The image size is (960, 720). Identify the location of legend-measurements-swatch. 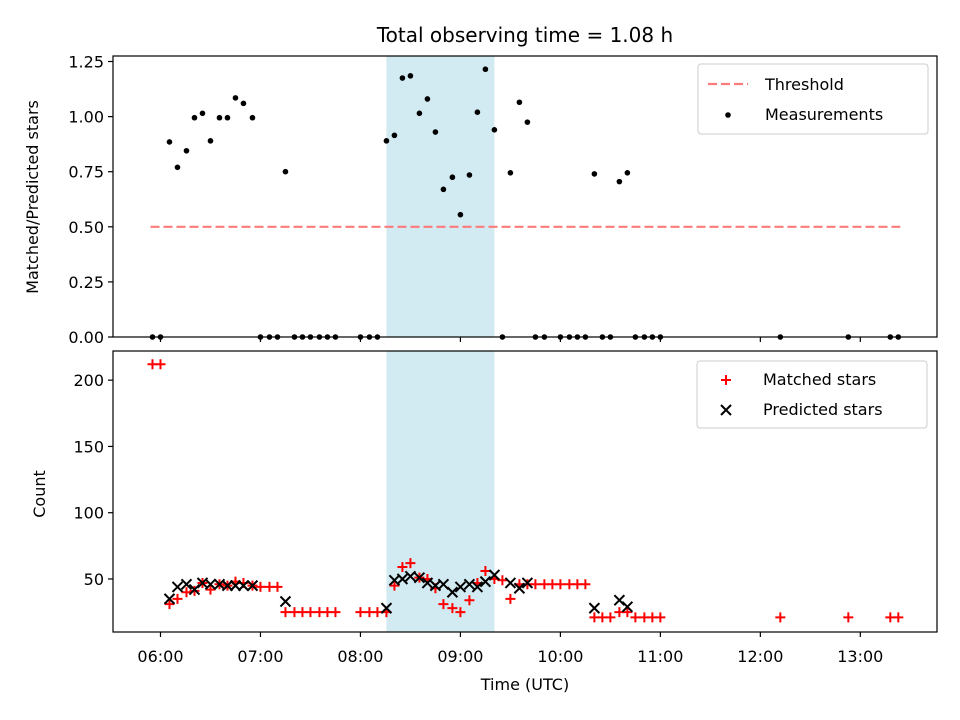
(728, 115).